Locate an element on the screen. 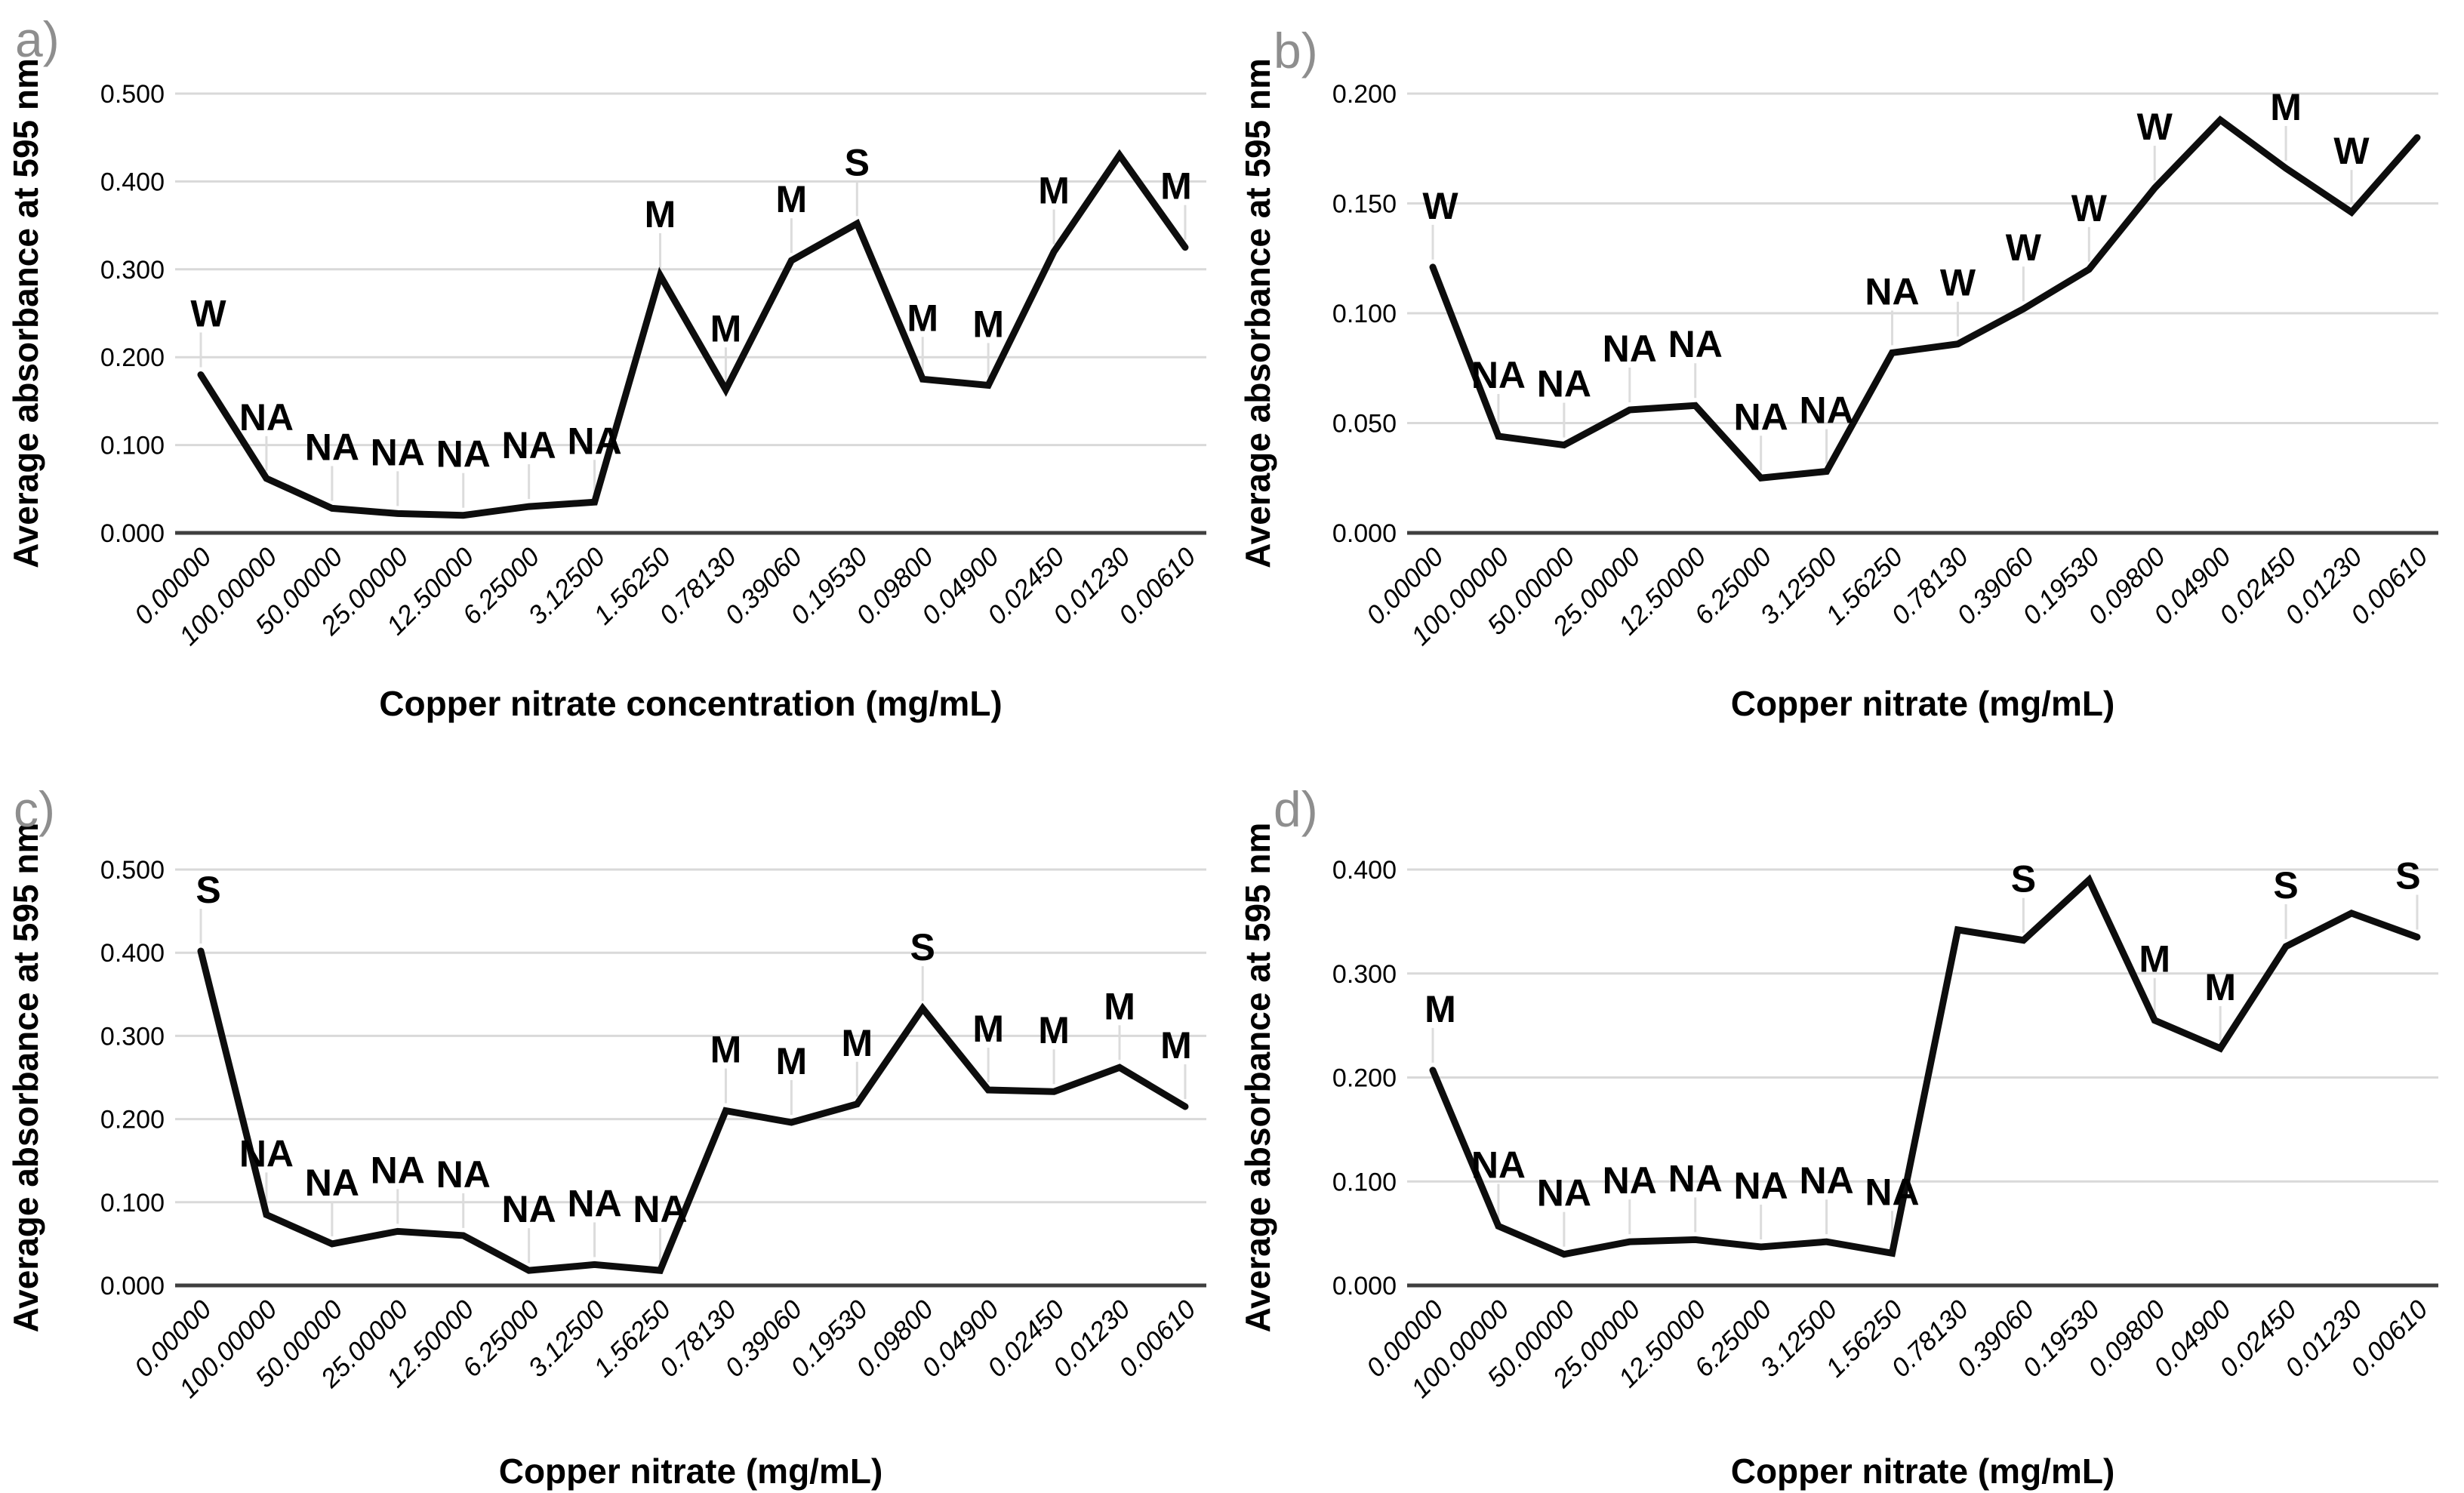 The image size is (2464, 1493). panel-letter: d) is located at coordinates (1296, 809).